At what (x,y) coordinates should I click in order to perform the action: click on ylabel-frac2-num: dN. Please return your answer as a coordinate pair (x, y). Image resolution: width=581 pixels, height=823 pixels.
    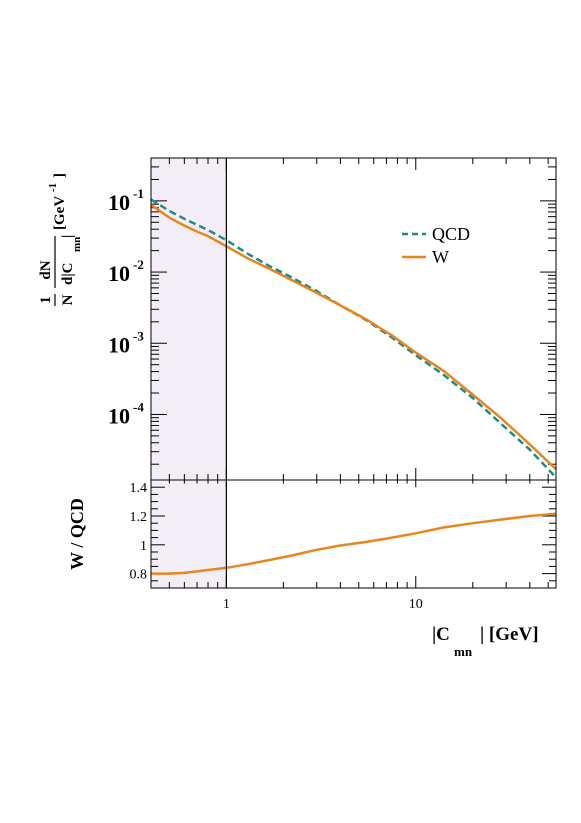
    Looking at the image, I should click on (46, 269).